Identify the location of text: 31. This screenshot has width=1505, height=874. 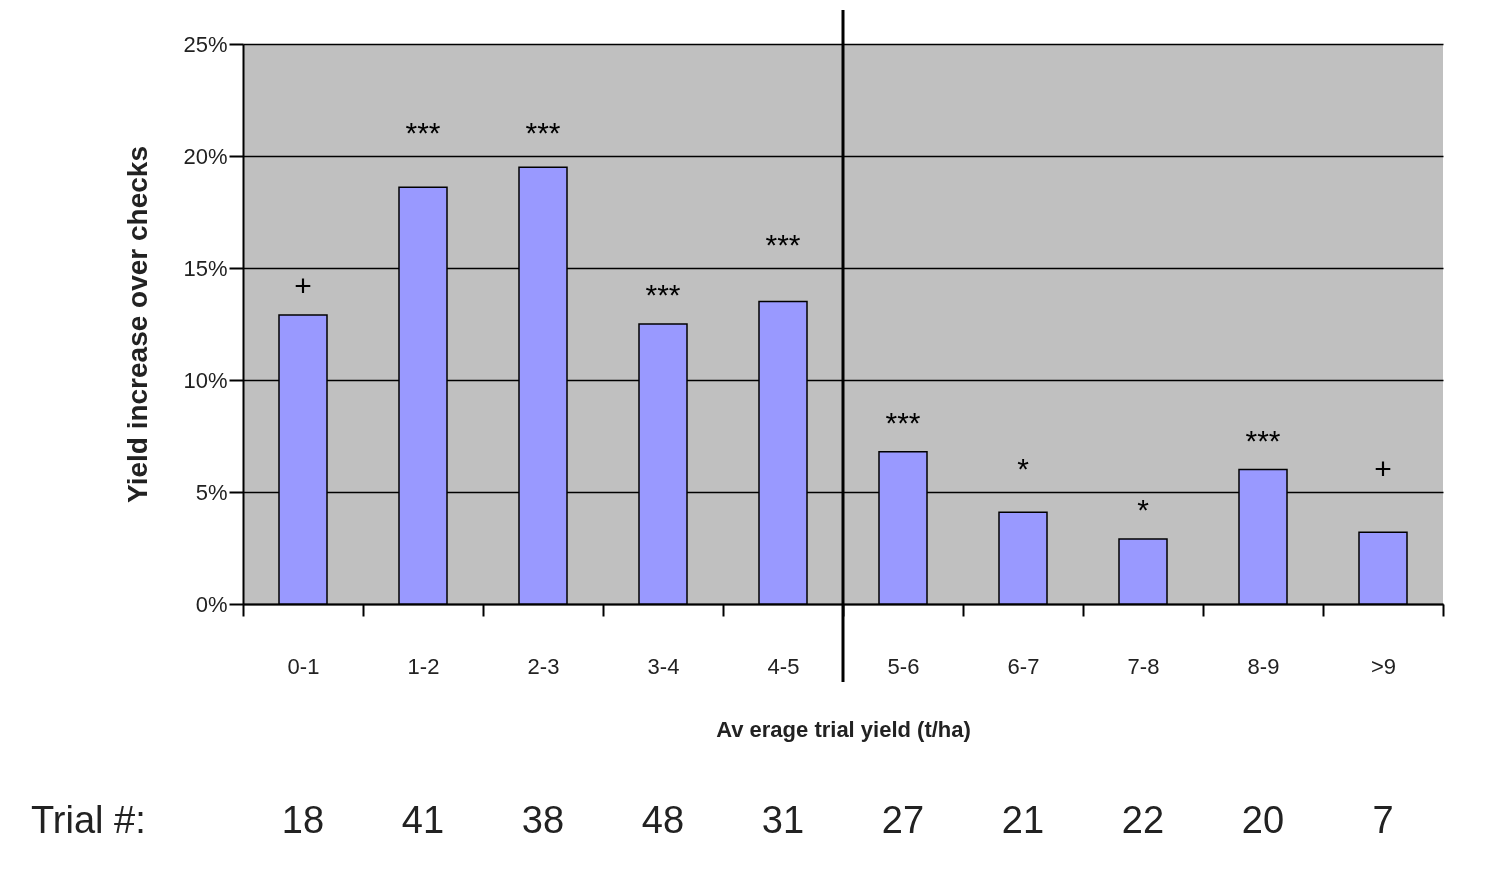
(783, 820).